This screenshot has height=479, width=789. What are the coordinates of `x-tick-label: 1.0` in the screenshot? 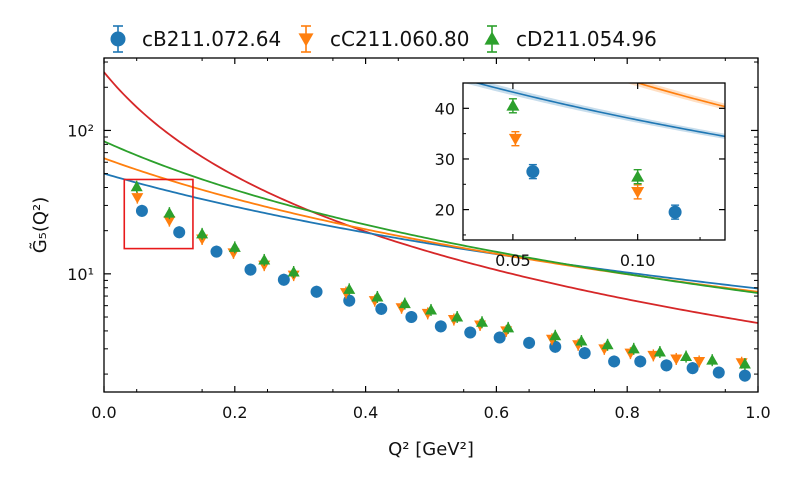 It's located at (757, 412).